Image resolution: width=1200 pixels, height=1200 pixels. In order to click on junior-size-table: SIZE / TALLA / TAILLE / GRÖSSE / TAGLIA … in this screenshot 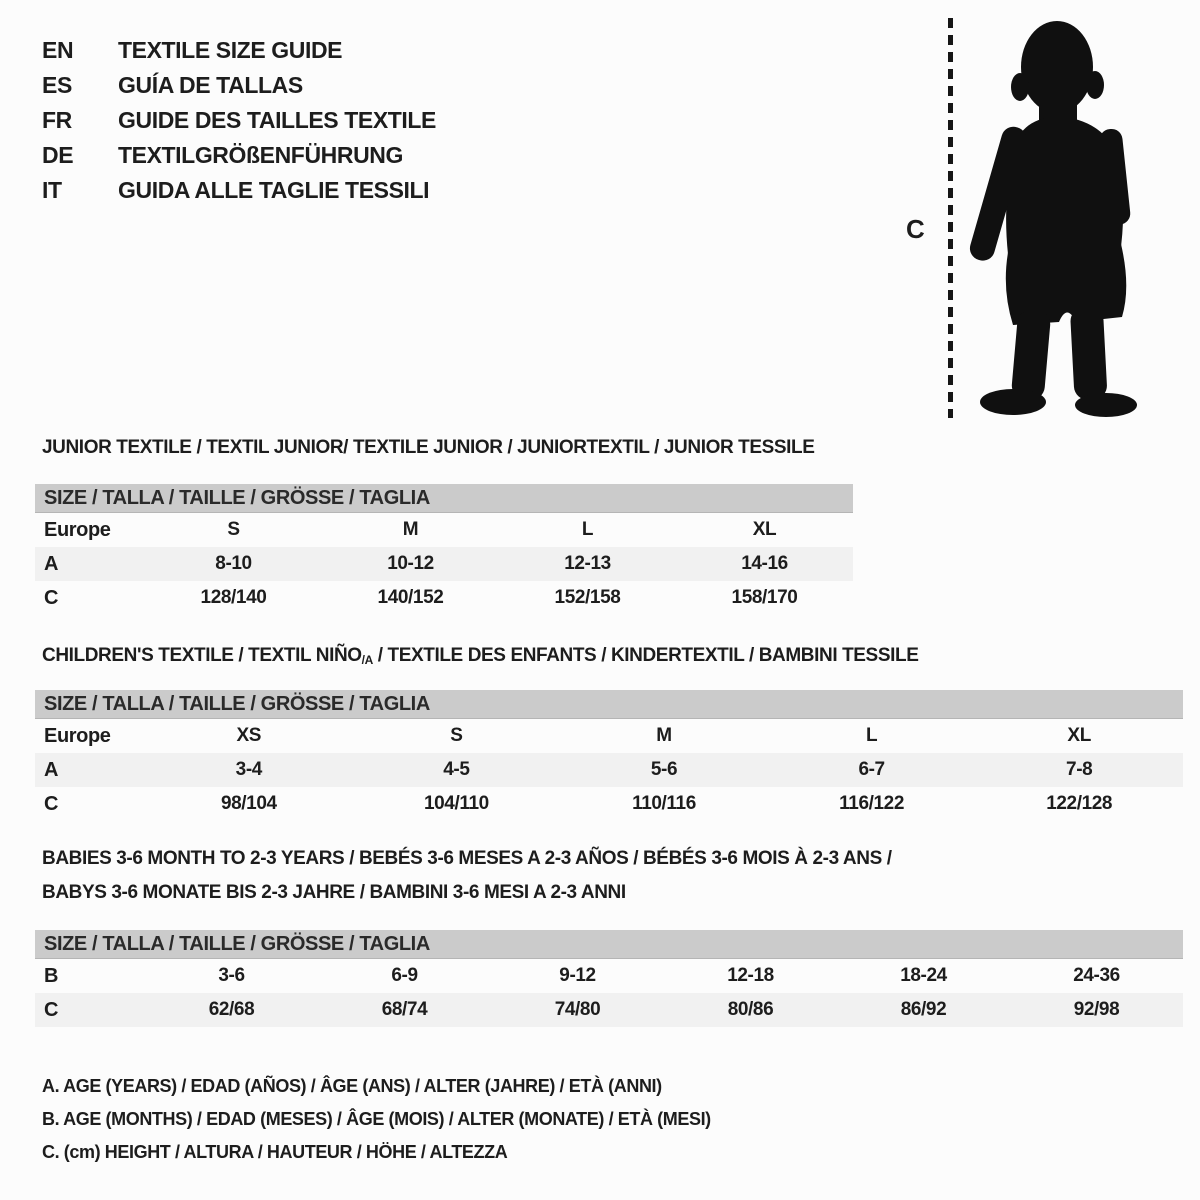, I will do `click(444, 549)`.